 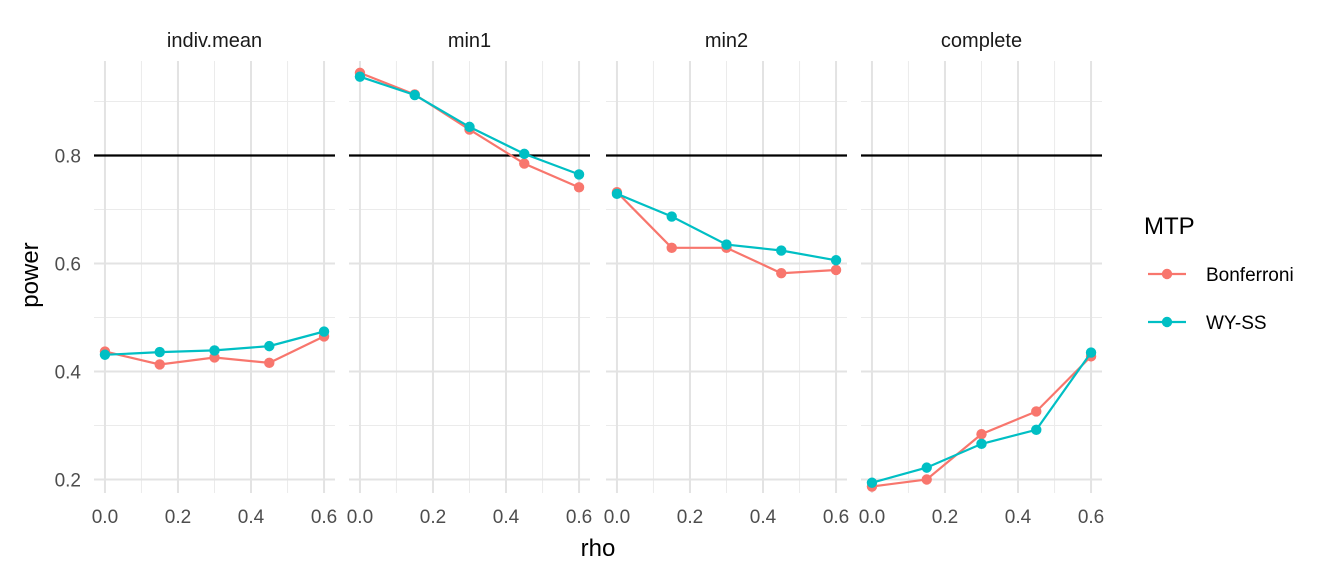 What do you see at coordinates (1221, 299) in the screenshot?
I see `legend-items: Bonferroni WY-SS` at bounding box center [1221, 299].